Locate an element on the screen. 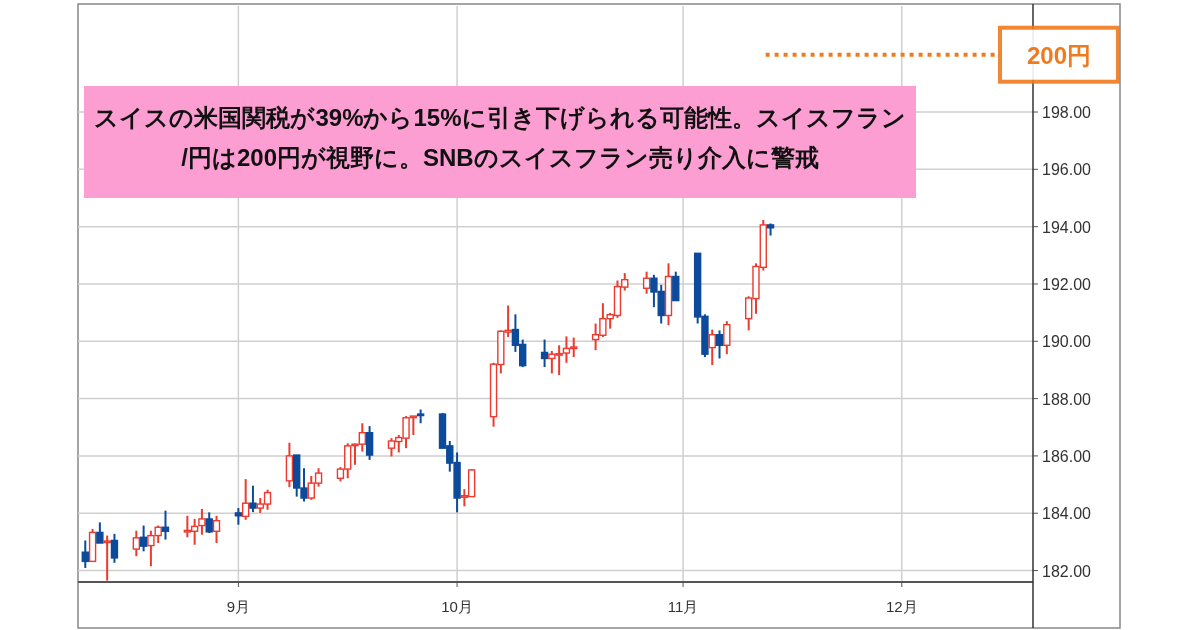 The image size is (1200, 630). ref-line-label: 200円 is located at coordinates (1059, 55).